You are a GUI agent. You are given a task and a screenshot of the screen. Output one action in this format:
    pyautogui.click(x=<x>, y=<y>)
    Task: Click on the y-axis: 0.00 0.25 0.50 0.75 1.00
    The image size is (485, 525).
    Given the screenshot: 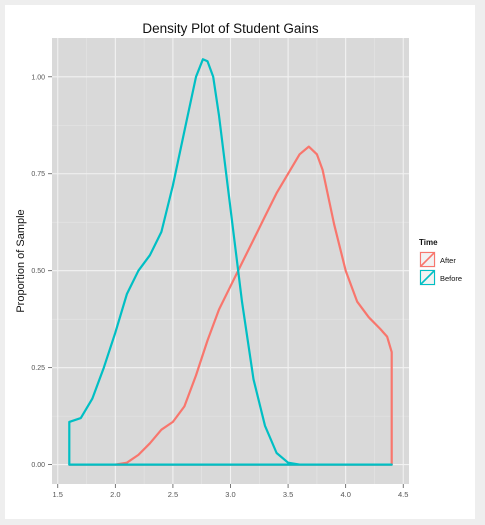 What is the action you would take?
    pyautogui.click(x=41, y=271)
    